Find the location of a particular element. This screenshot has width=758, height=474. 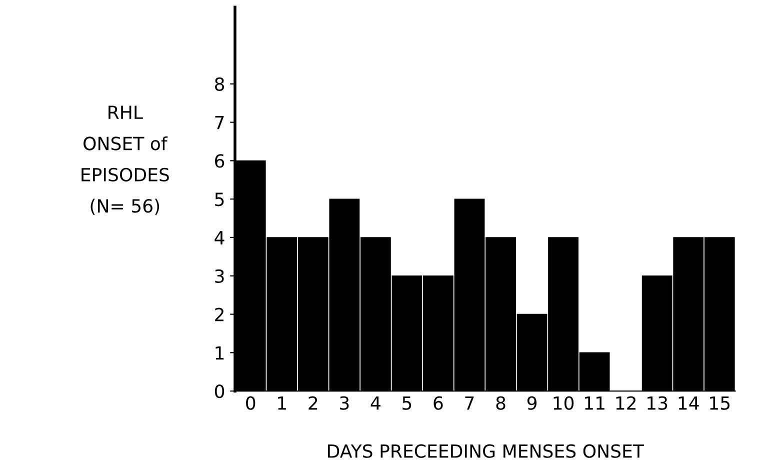

x-tick-label: 14 is located at coordinates (688, 403).